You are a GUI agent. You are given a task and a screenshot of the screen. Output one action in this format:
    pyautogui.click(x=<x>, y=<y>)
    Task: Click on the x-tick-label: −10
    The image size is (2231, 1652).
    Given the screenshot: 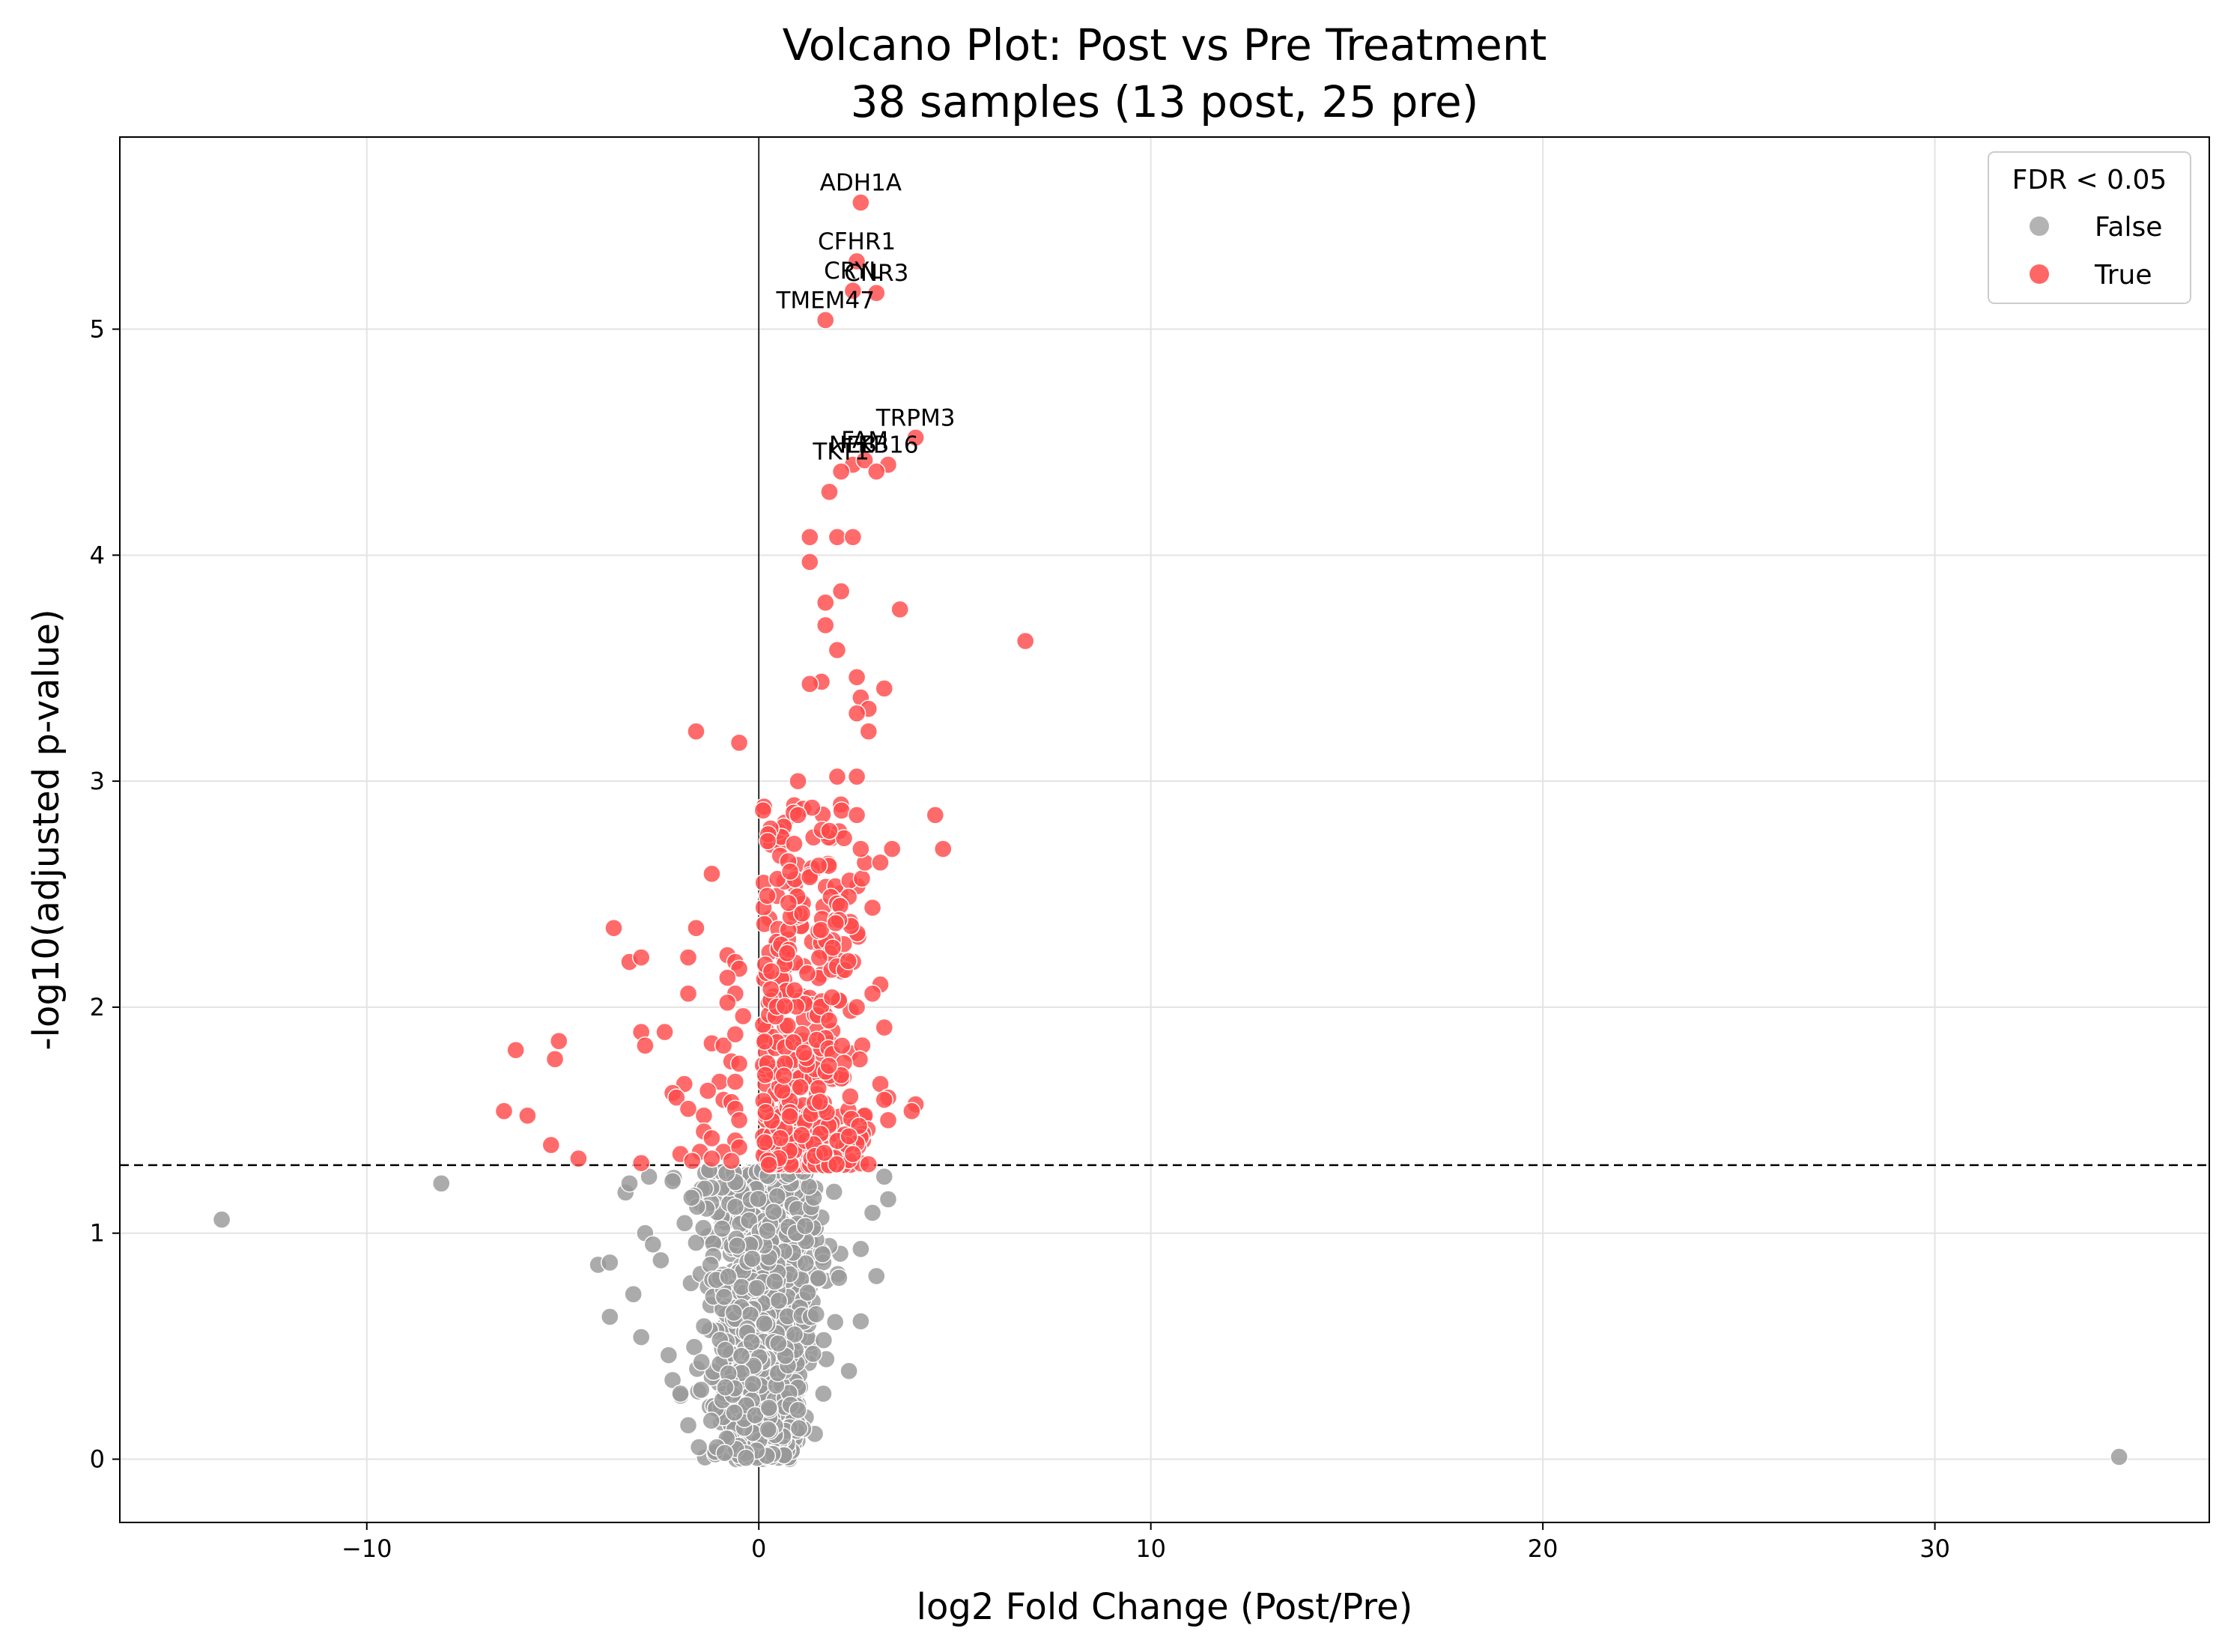 What is the action you would take?
    pyautogui.click(x=367, y=1548)
    